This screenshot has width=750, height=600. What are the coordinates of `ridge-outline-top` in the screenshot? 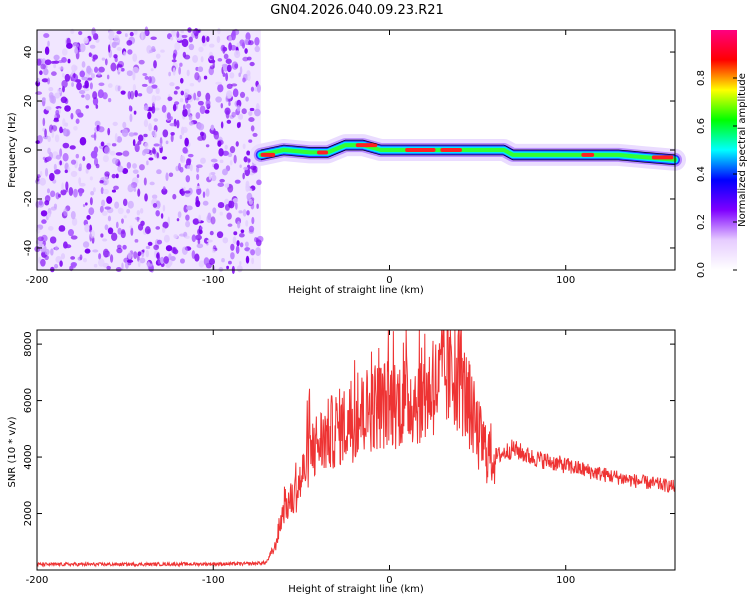 It's located at (468, 147).